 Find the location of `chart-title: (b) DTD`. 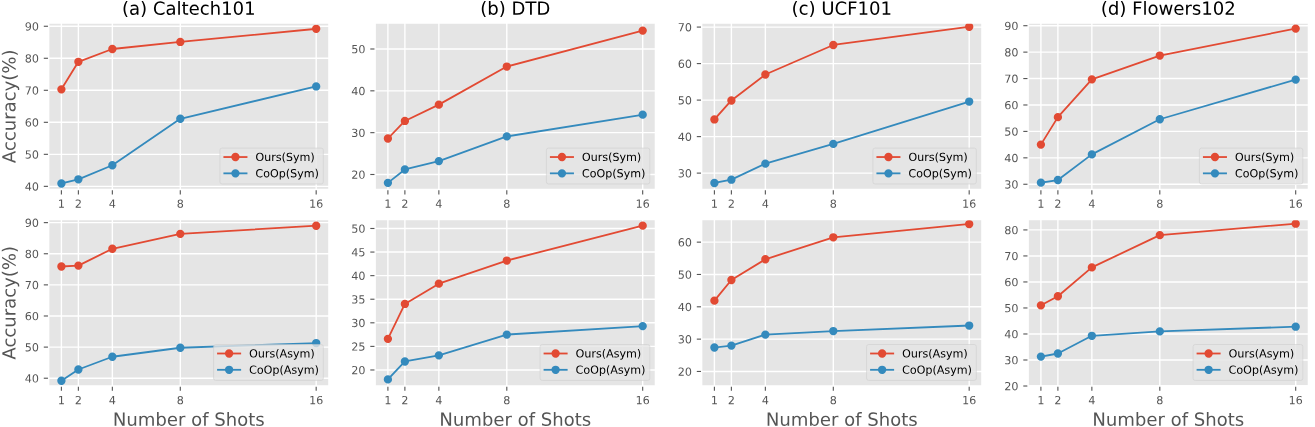

chart-title: (b) DTD is located at coordinates (515, 9).